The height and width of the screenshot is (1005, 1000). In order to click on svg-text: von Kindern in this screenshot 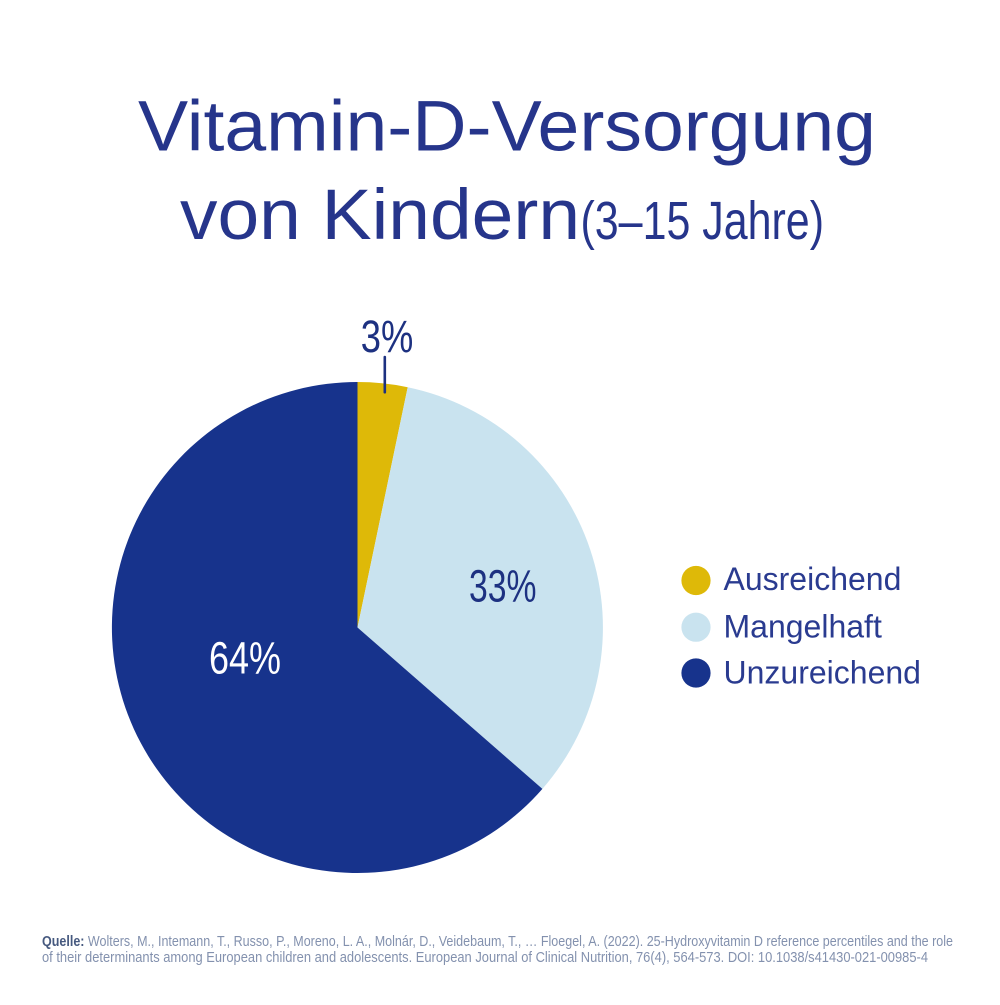, I will do `click(380, 215)`.